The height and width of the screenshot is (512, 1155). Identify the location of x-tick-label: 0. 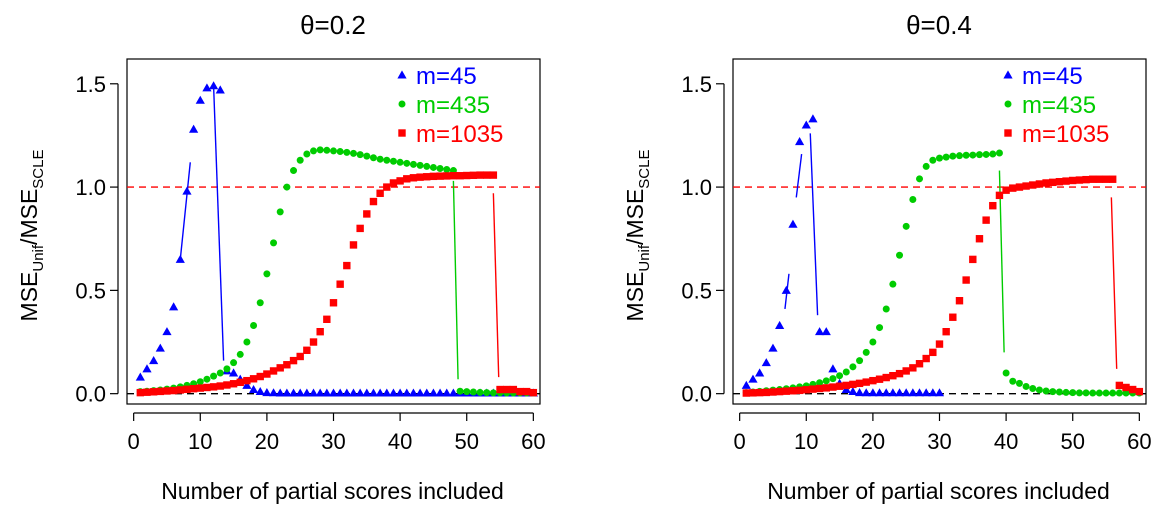
(134, 441).